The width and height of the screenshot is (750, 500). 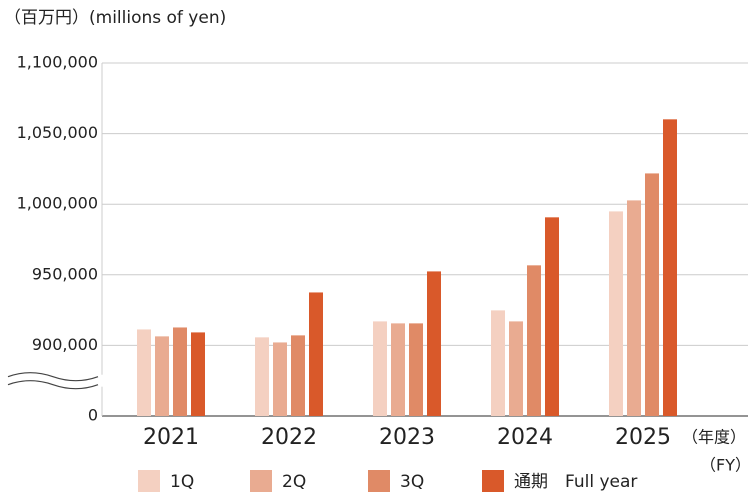 I want to click on y-tick-label: 0, so click(x=93, y=415).